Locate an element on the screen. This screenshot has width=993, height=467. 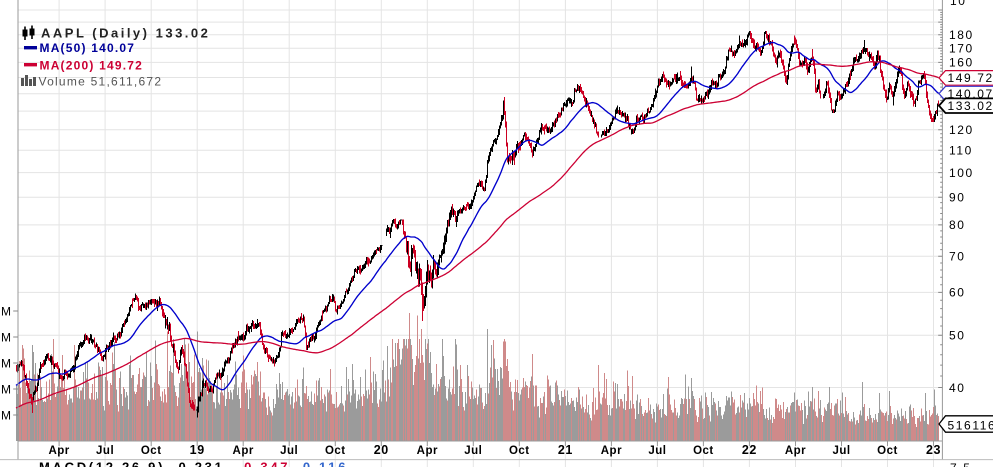
svg-text: Volume 51,611,672 is located at coordinates (101, 82).